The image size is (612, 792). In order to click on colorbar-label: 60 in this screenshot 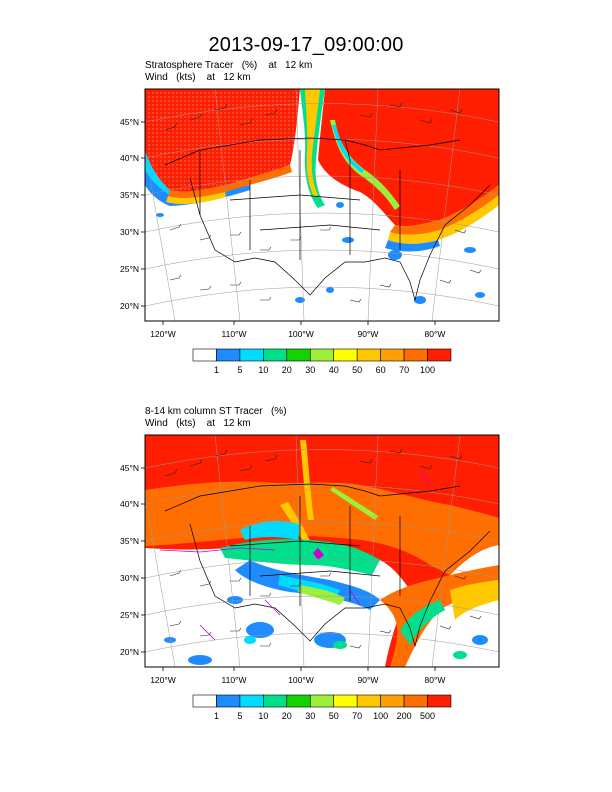, I will do `click(381, 370)`.